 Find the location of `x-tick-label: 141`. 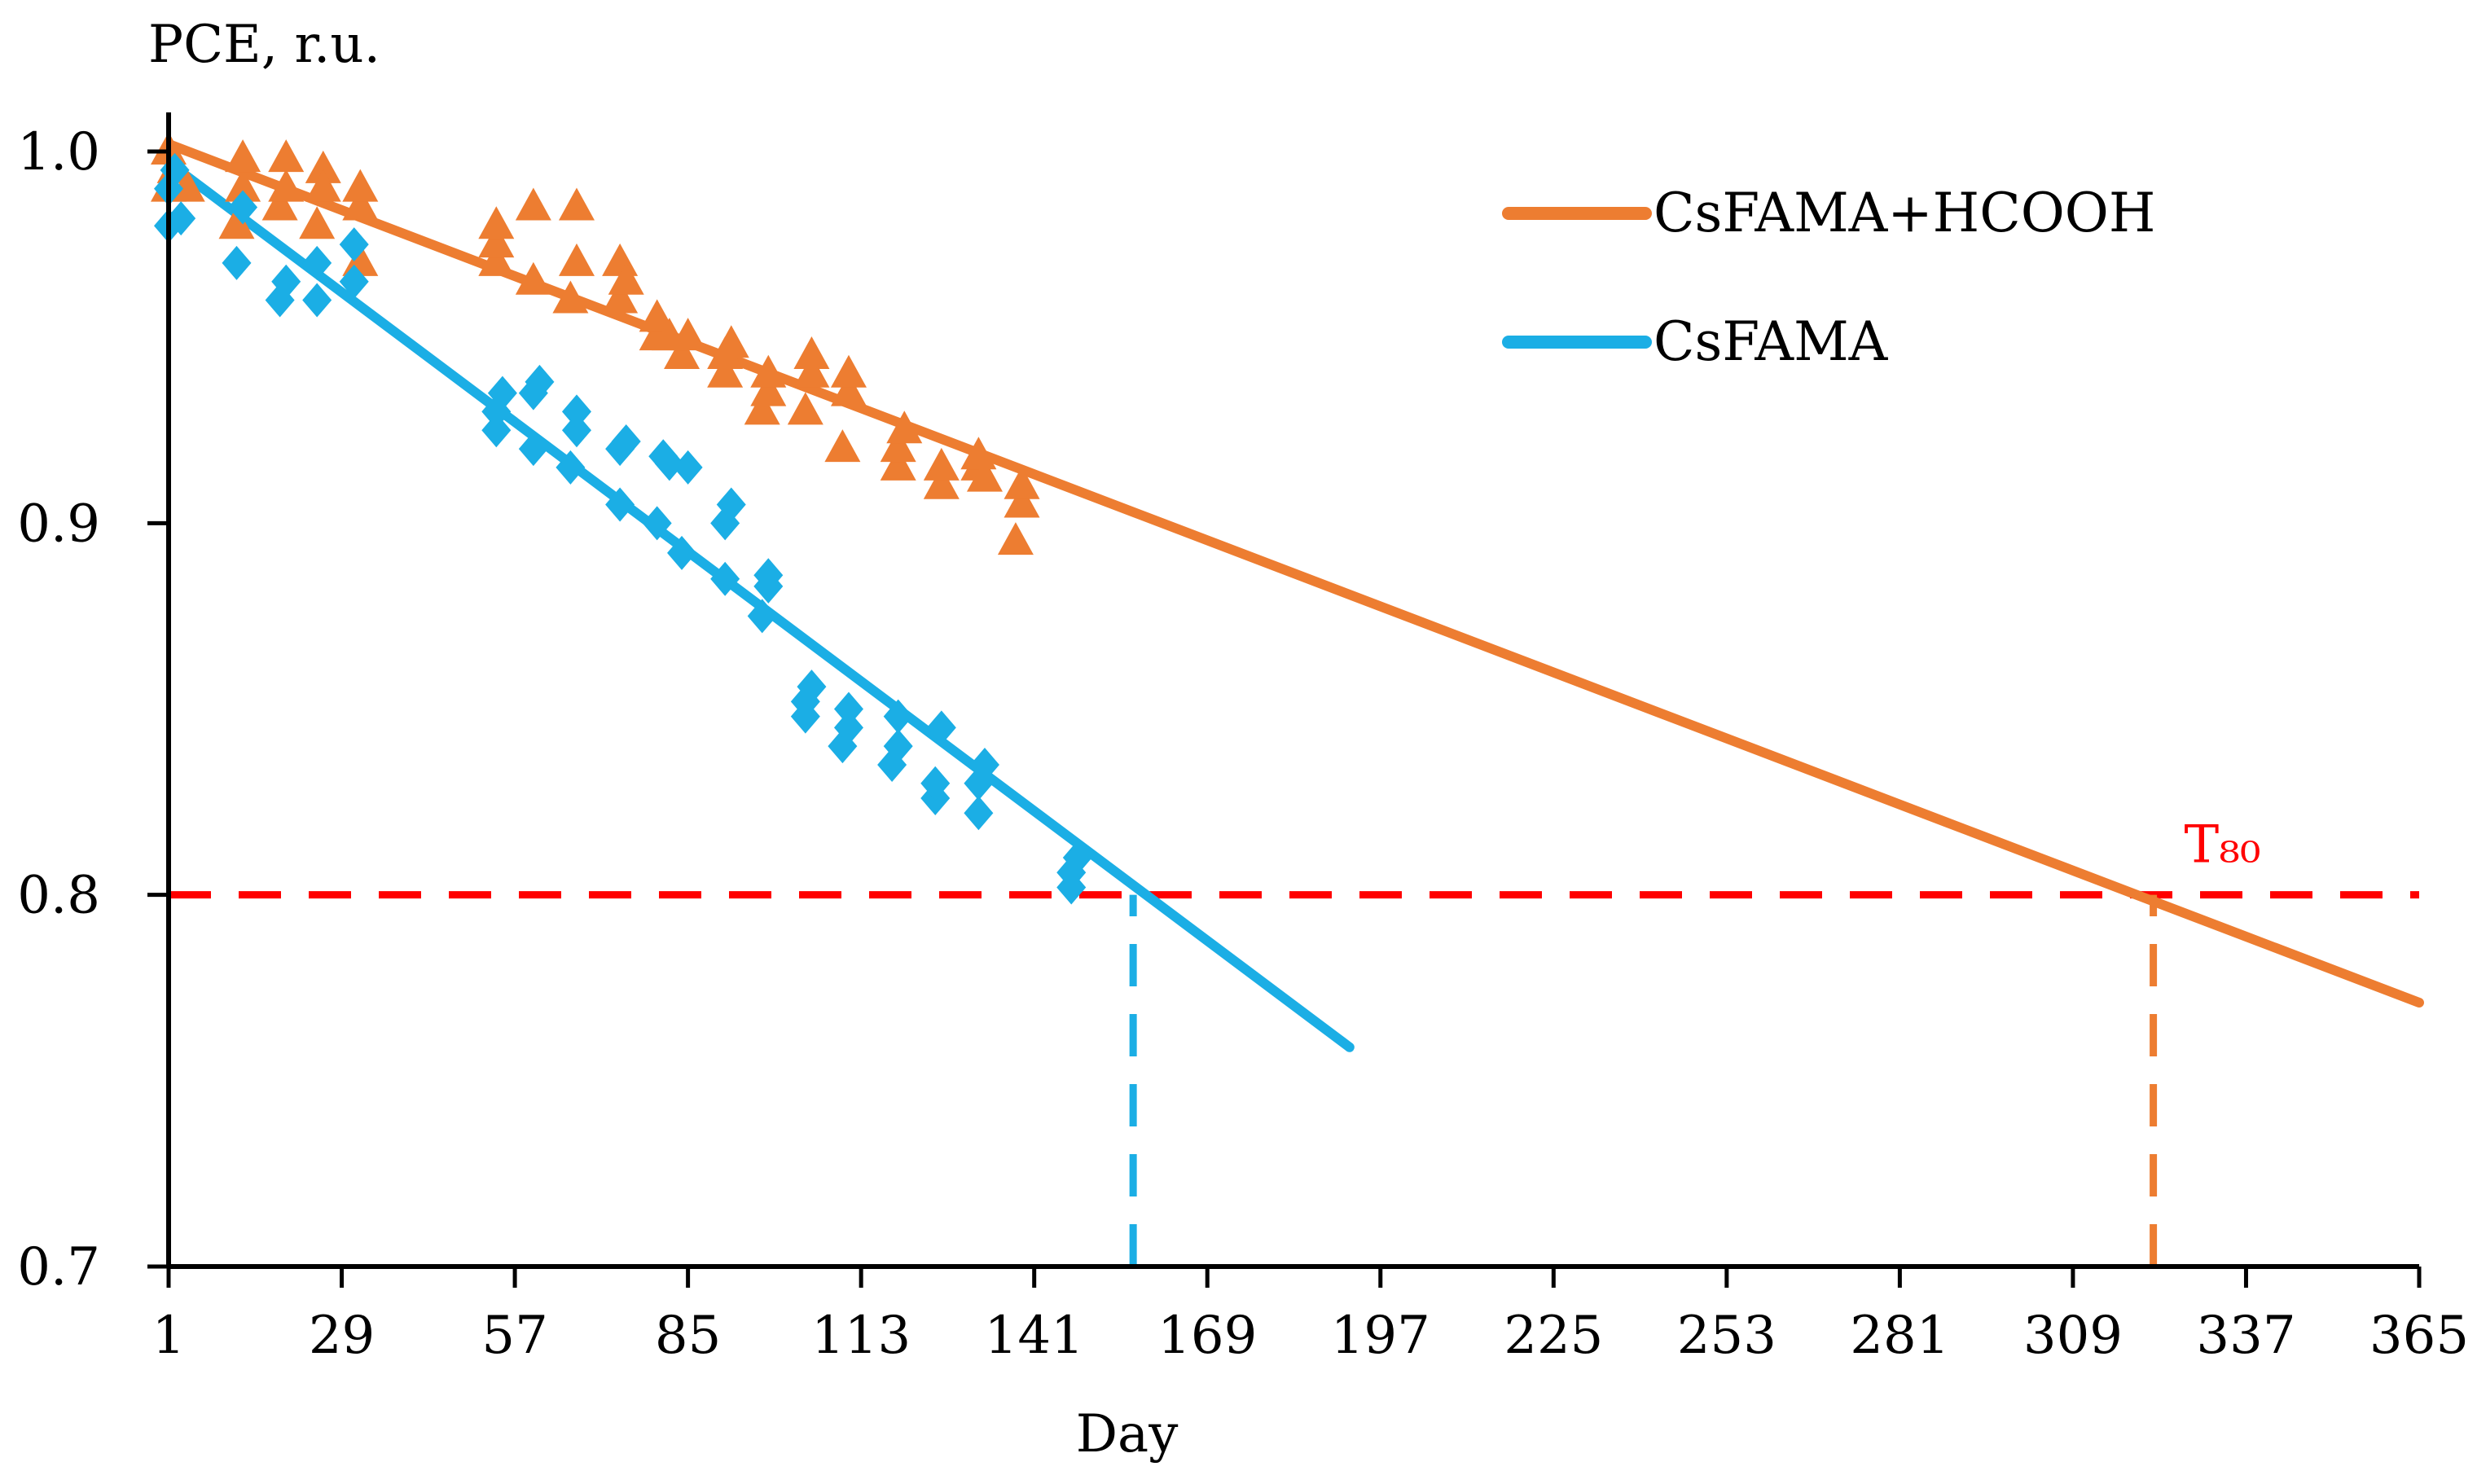

x-tick-label: 141 is located at coordinates (1035, 1336).